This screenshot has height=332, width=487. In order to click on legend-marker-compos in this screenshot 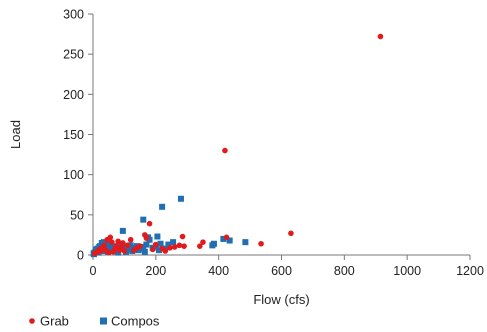, I will do `click(103, 321)`.